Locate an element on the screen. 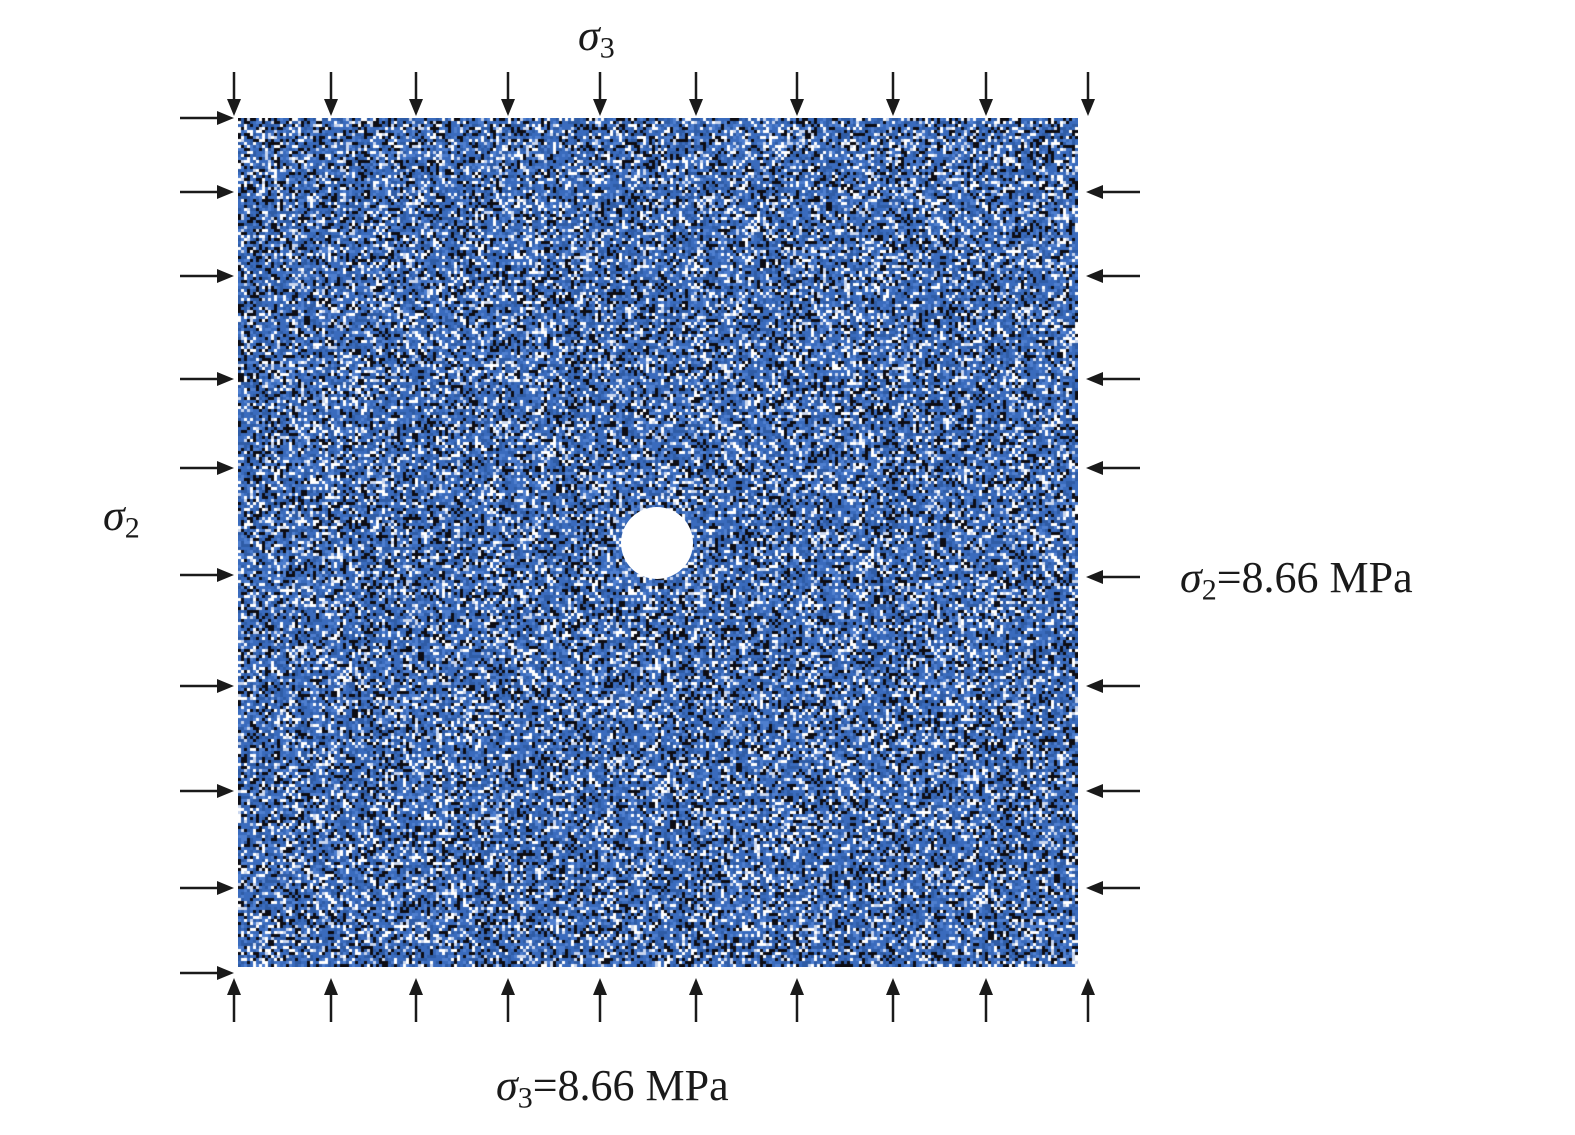 The width and height of the screenshot is (1575, 1135). circular-opening is located at coordinates (657, 543).